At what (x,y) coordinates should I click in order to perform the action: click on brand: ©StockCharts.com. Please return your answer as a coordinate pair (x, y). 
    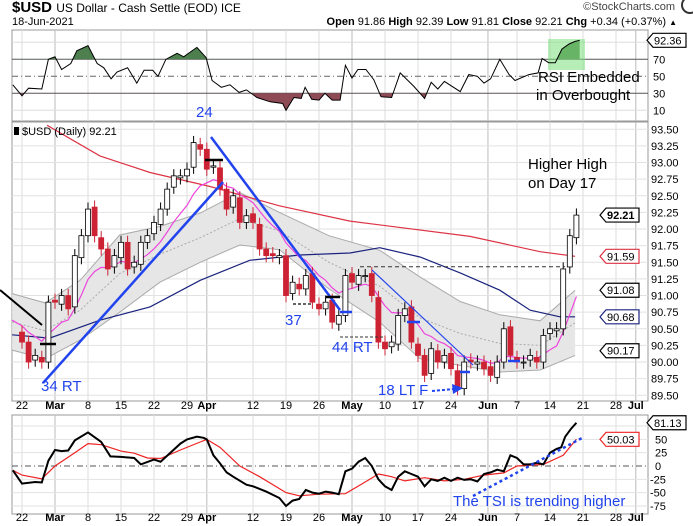
    Looking at the image, I should click on (629, 7).